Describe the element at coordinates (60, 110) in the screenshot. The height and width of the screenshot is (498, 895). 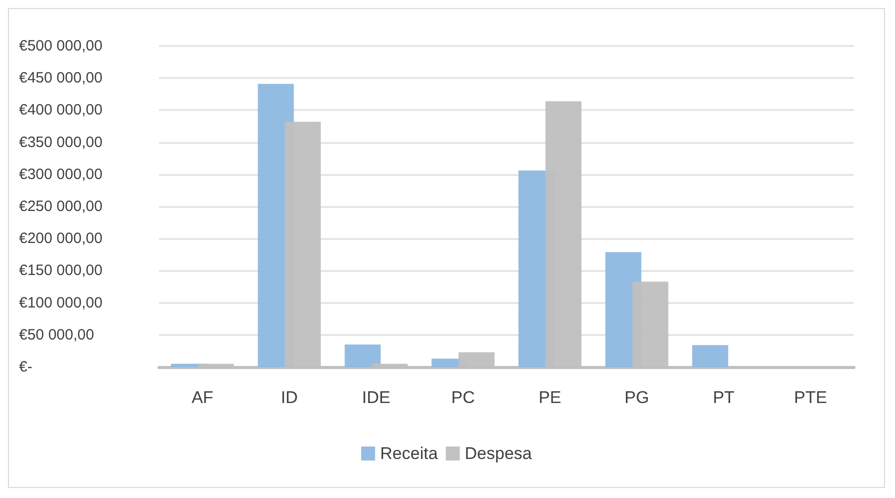
I see `y-tick-label: €400 000,00` at that location.